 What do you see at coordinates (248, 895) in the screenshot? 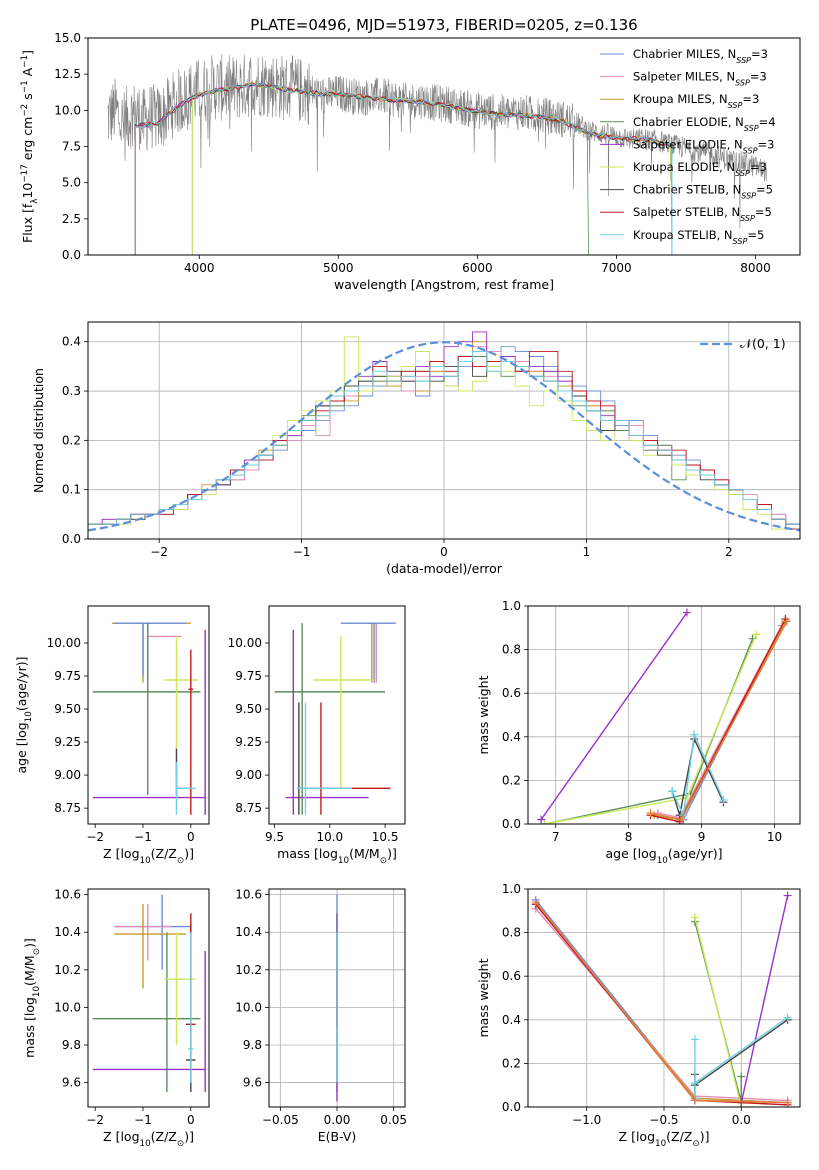
I see `y-tick-label: 10.6` at bounding box center [248, 895].